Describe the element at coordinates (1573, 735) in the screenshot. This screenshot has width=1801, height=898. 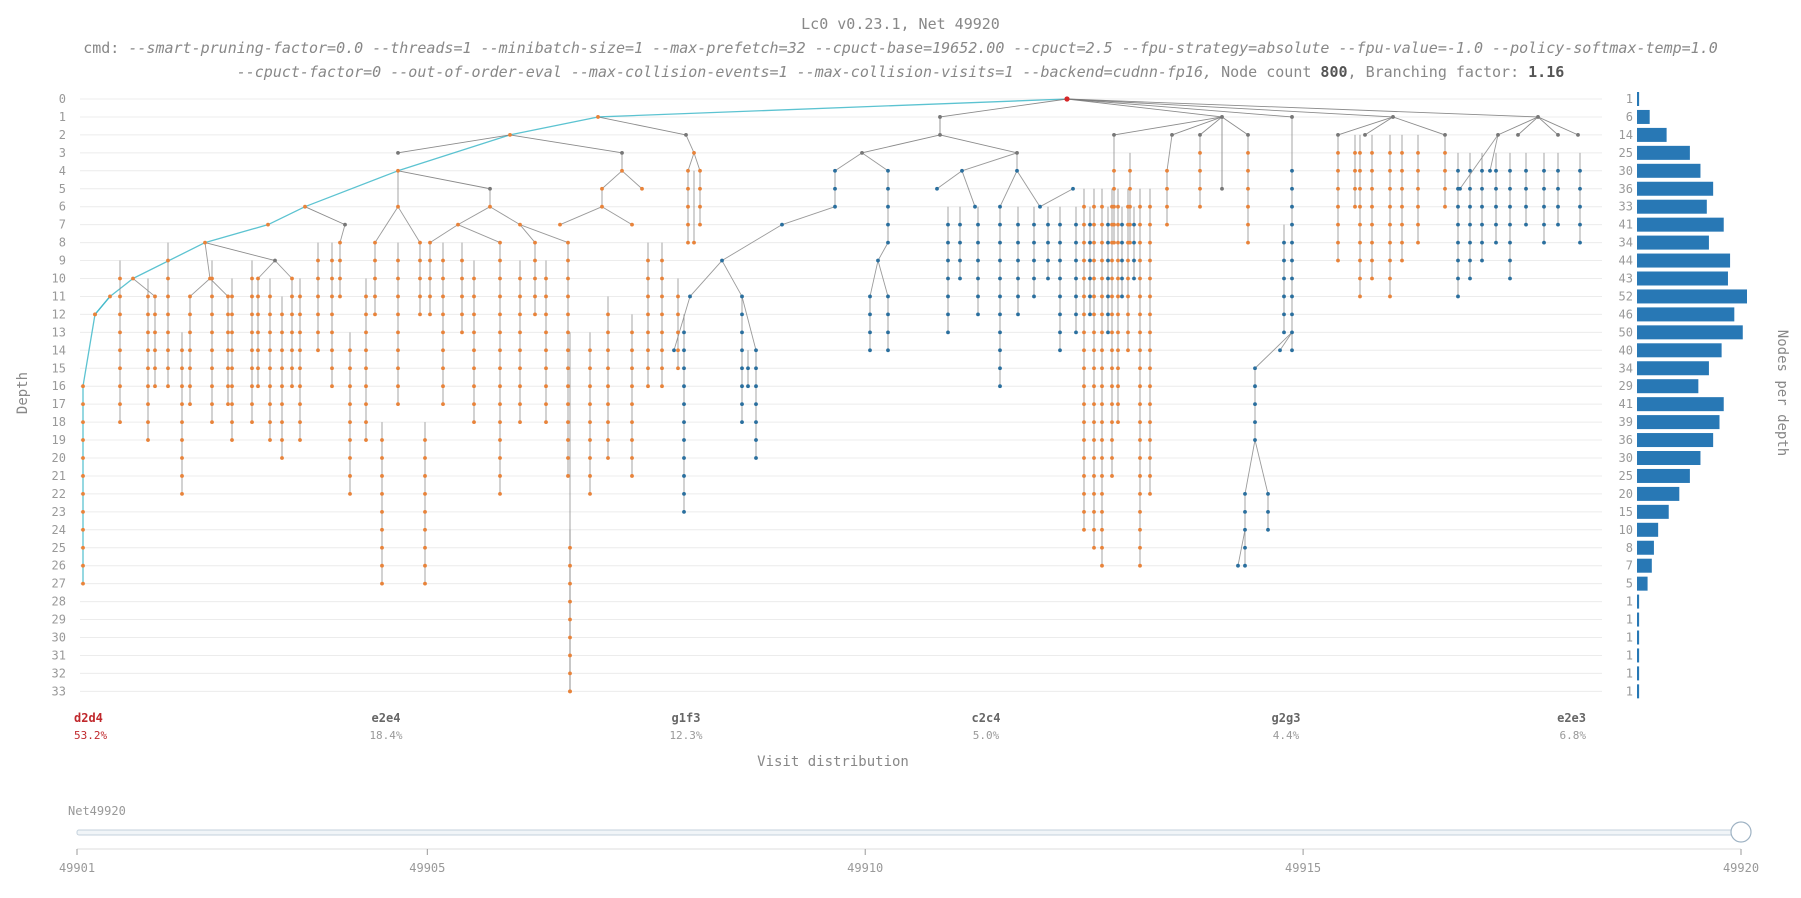
I see `move-visit-share: 6.8%` at that location.